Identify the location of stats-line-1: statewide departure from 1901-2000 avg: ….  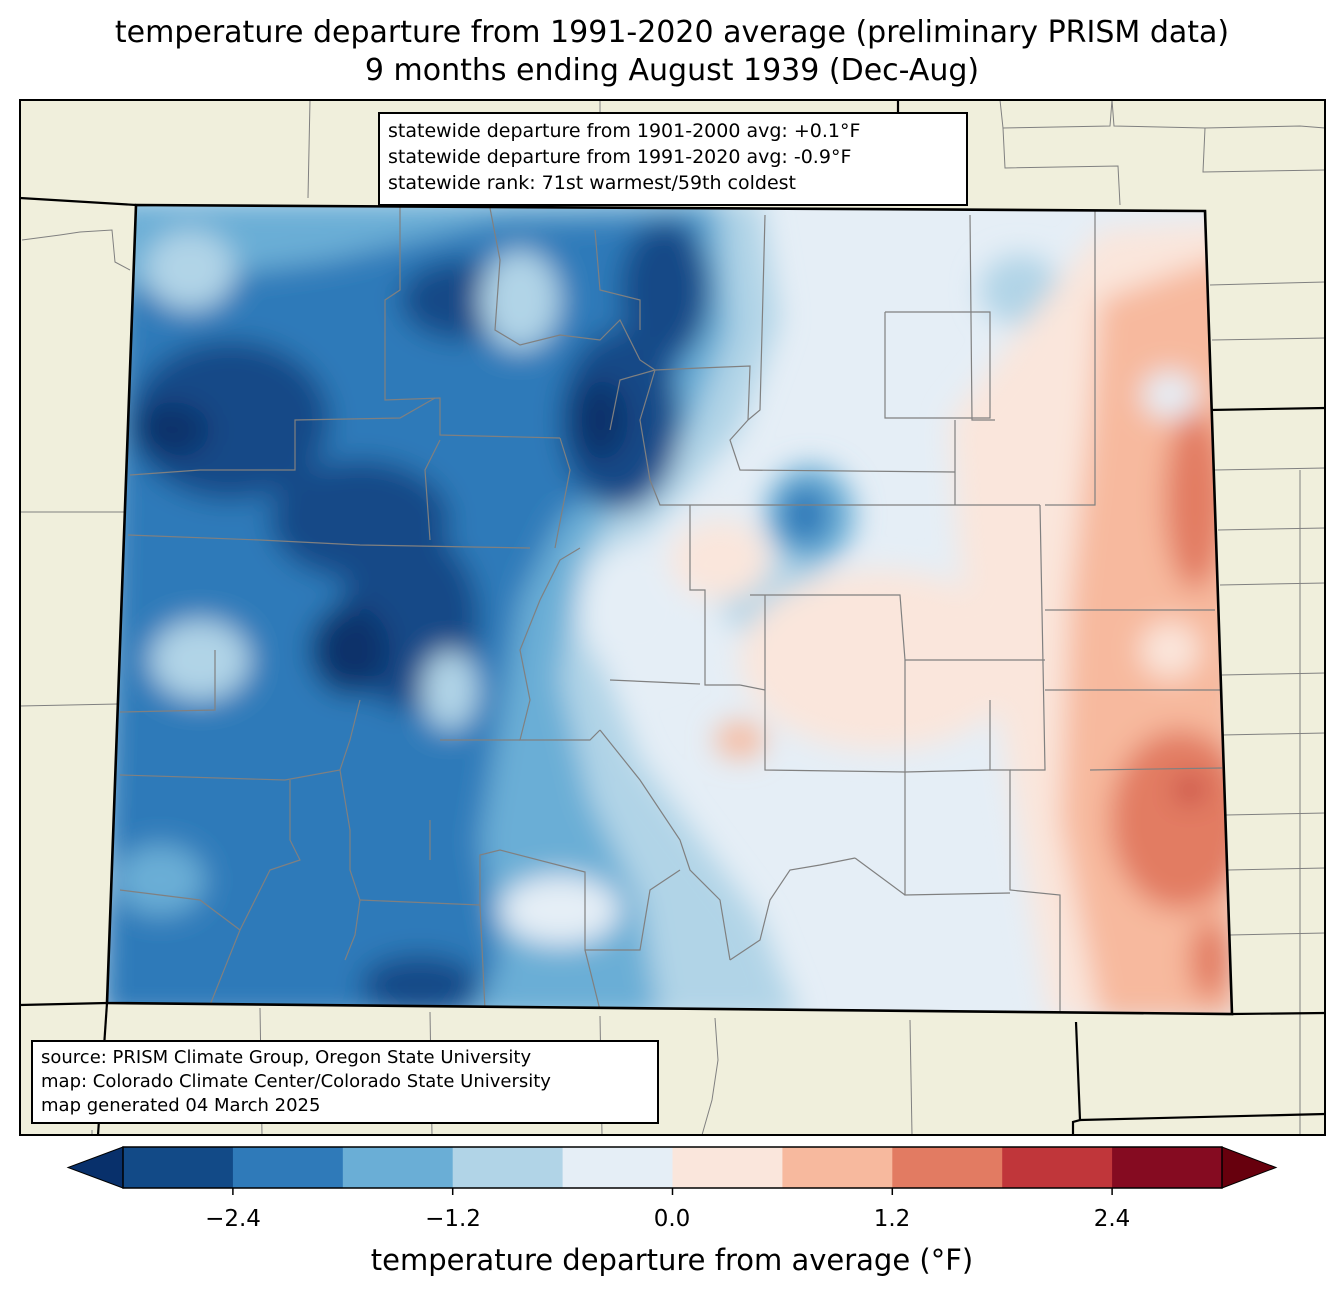
(624, 131).